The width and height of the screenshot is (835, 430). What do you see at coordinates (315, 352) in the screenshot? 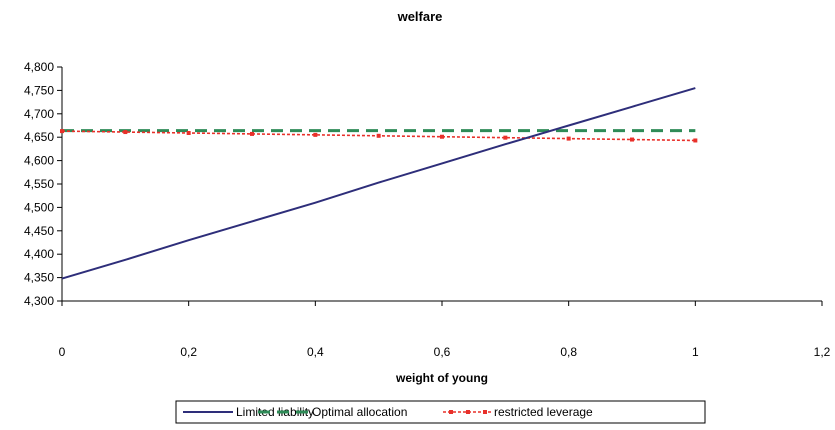
I see `x-tick-label: 0,4` at bounding box center [315, 352].